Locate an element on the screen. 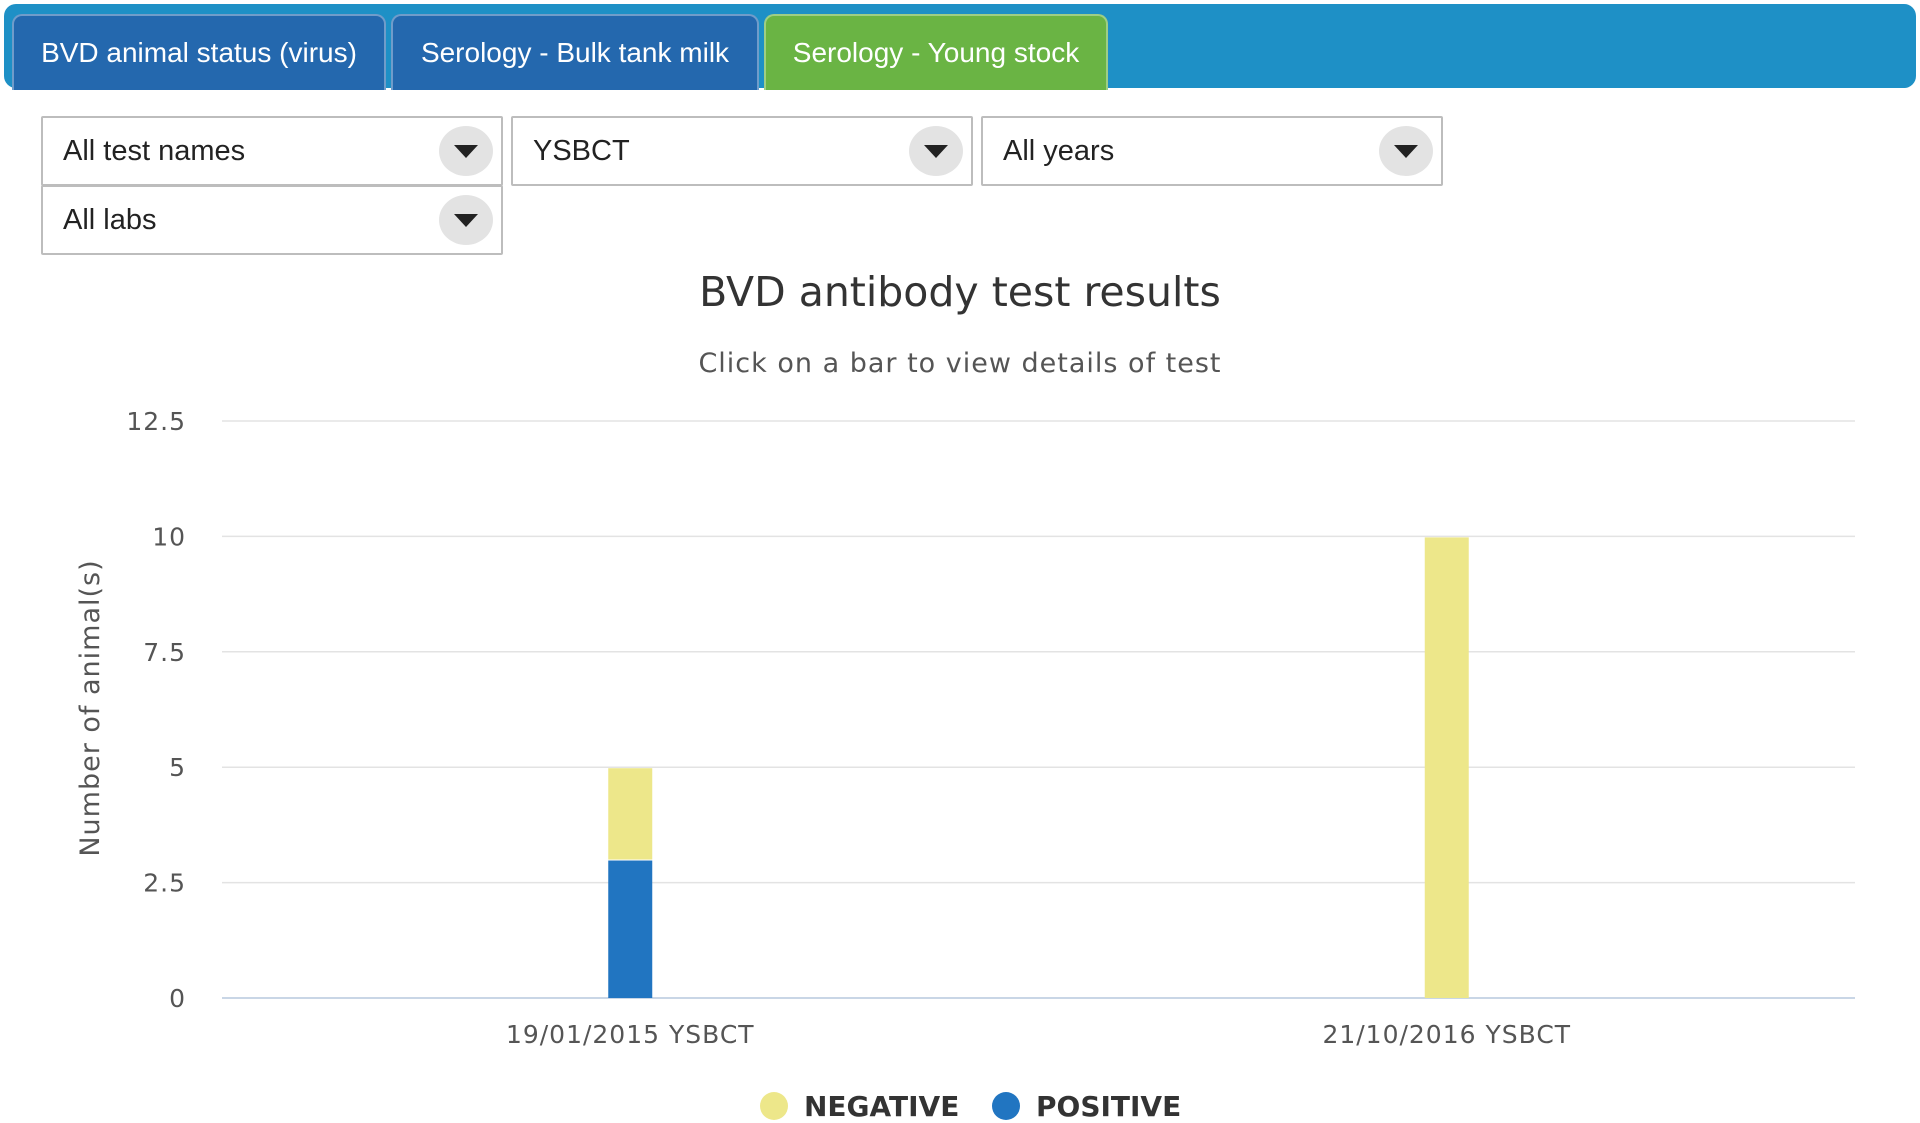 The width and height of the screenshot is (1920, 1123). chart-title: BVD antibody test results is located at coordinates (960, 292).